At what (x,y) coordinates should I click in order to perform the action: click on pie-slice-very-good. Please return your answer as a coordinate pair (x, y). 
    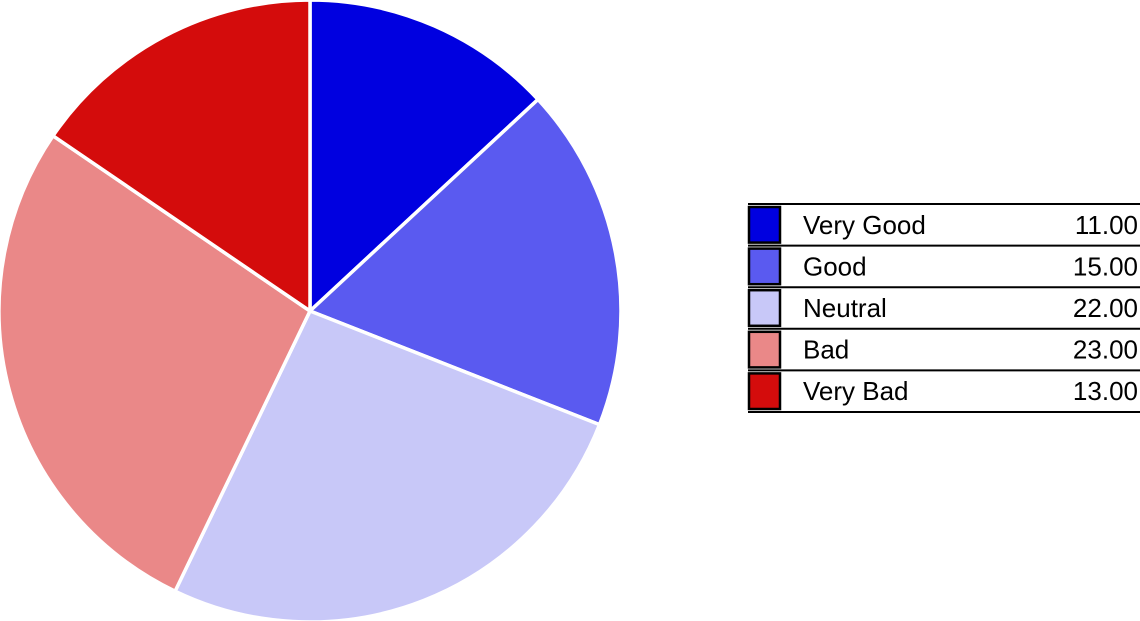
    Looking at the image, I should click on (424, 156).